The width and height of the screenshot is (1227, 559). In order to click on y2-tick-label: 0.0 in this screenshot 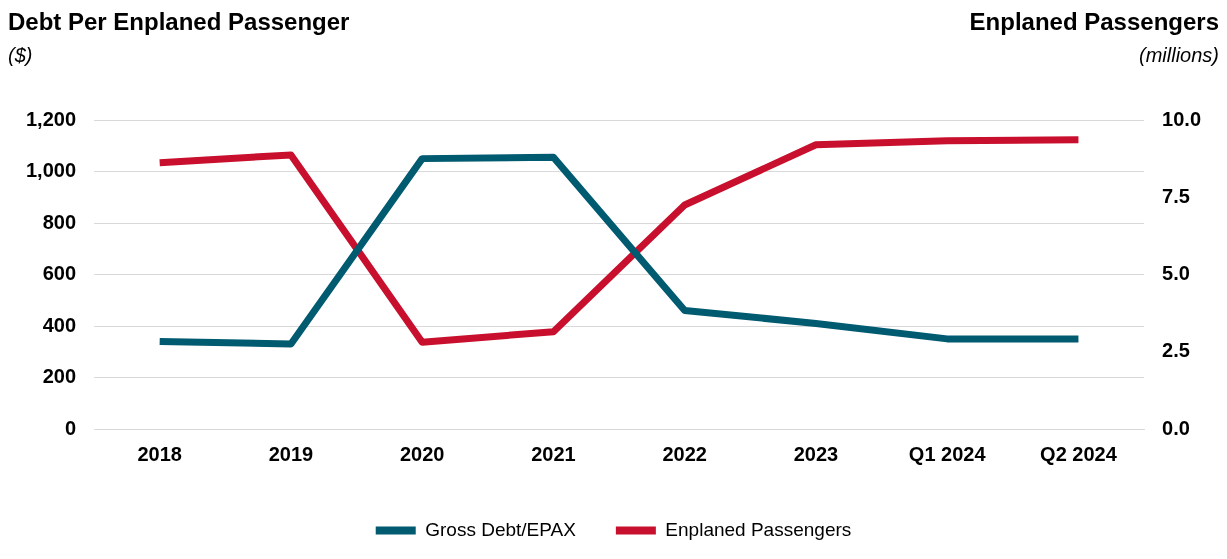, I will do `click(1176, 427)`.